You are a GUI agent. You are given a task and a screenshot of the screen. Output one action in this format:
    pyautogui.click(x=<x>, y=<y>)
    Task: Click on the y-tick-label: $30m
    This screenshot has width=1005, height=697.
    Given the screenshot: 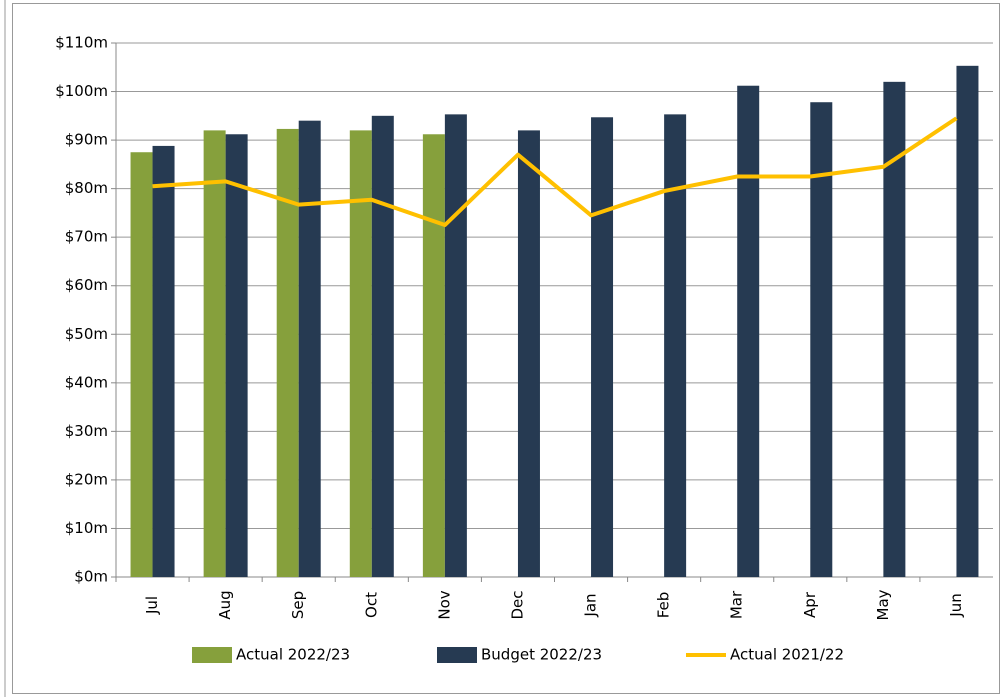 What is the action you would take?
    pyautogui.click(x=86, y=431)
    